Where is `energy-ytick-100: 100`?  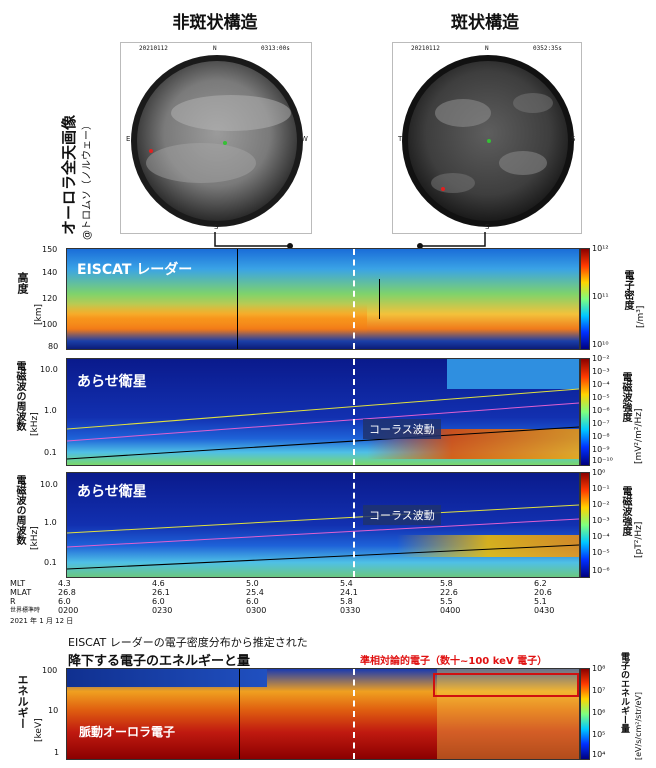
energy-ytick-100: 100 is located at coordinates (50, 670).